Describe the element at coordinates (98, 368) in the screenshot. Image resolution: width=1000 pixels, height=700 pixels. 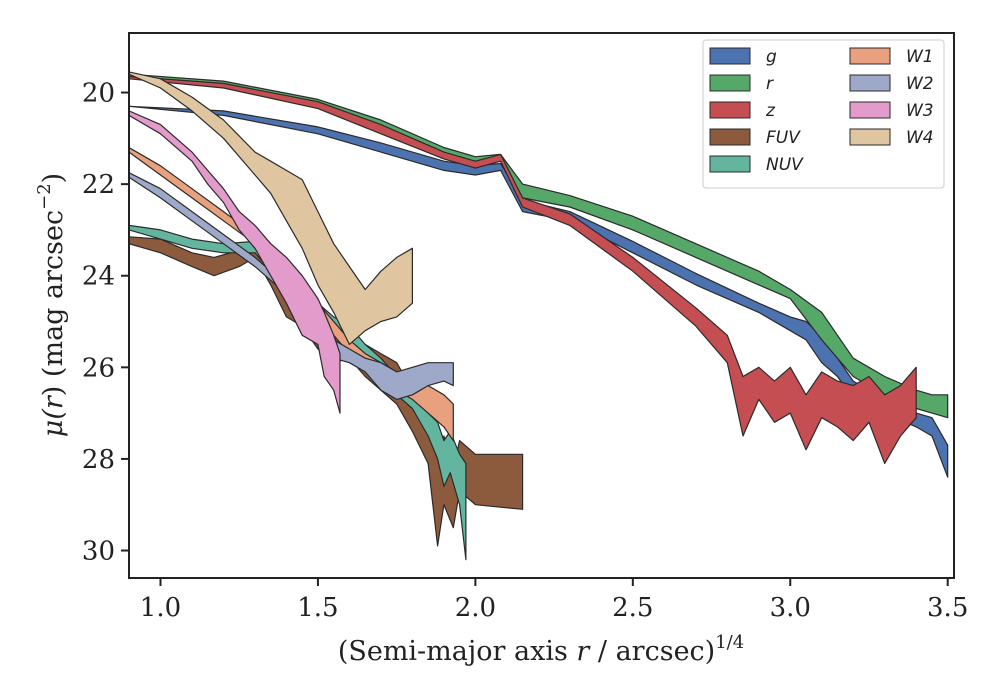
I see `y-tick-label: 26` at that location.